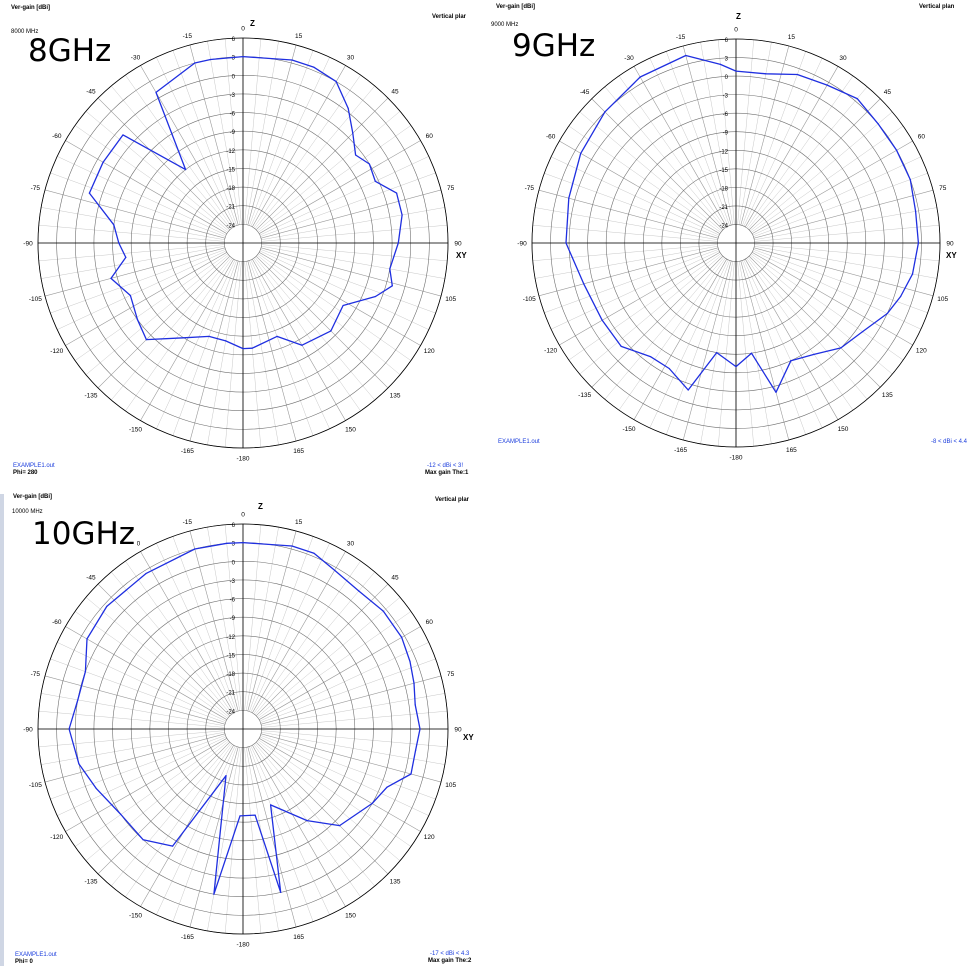 The image size is (970, 966). I want to click on footer-range: -17 < dBi < 4.3, so click(450, 954).